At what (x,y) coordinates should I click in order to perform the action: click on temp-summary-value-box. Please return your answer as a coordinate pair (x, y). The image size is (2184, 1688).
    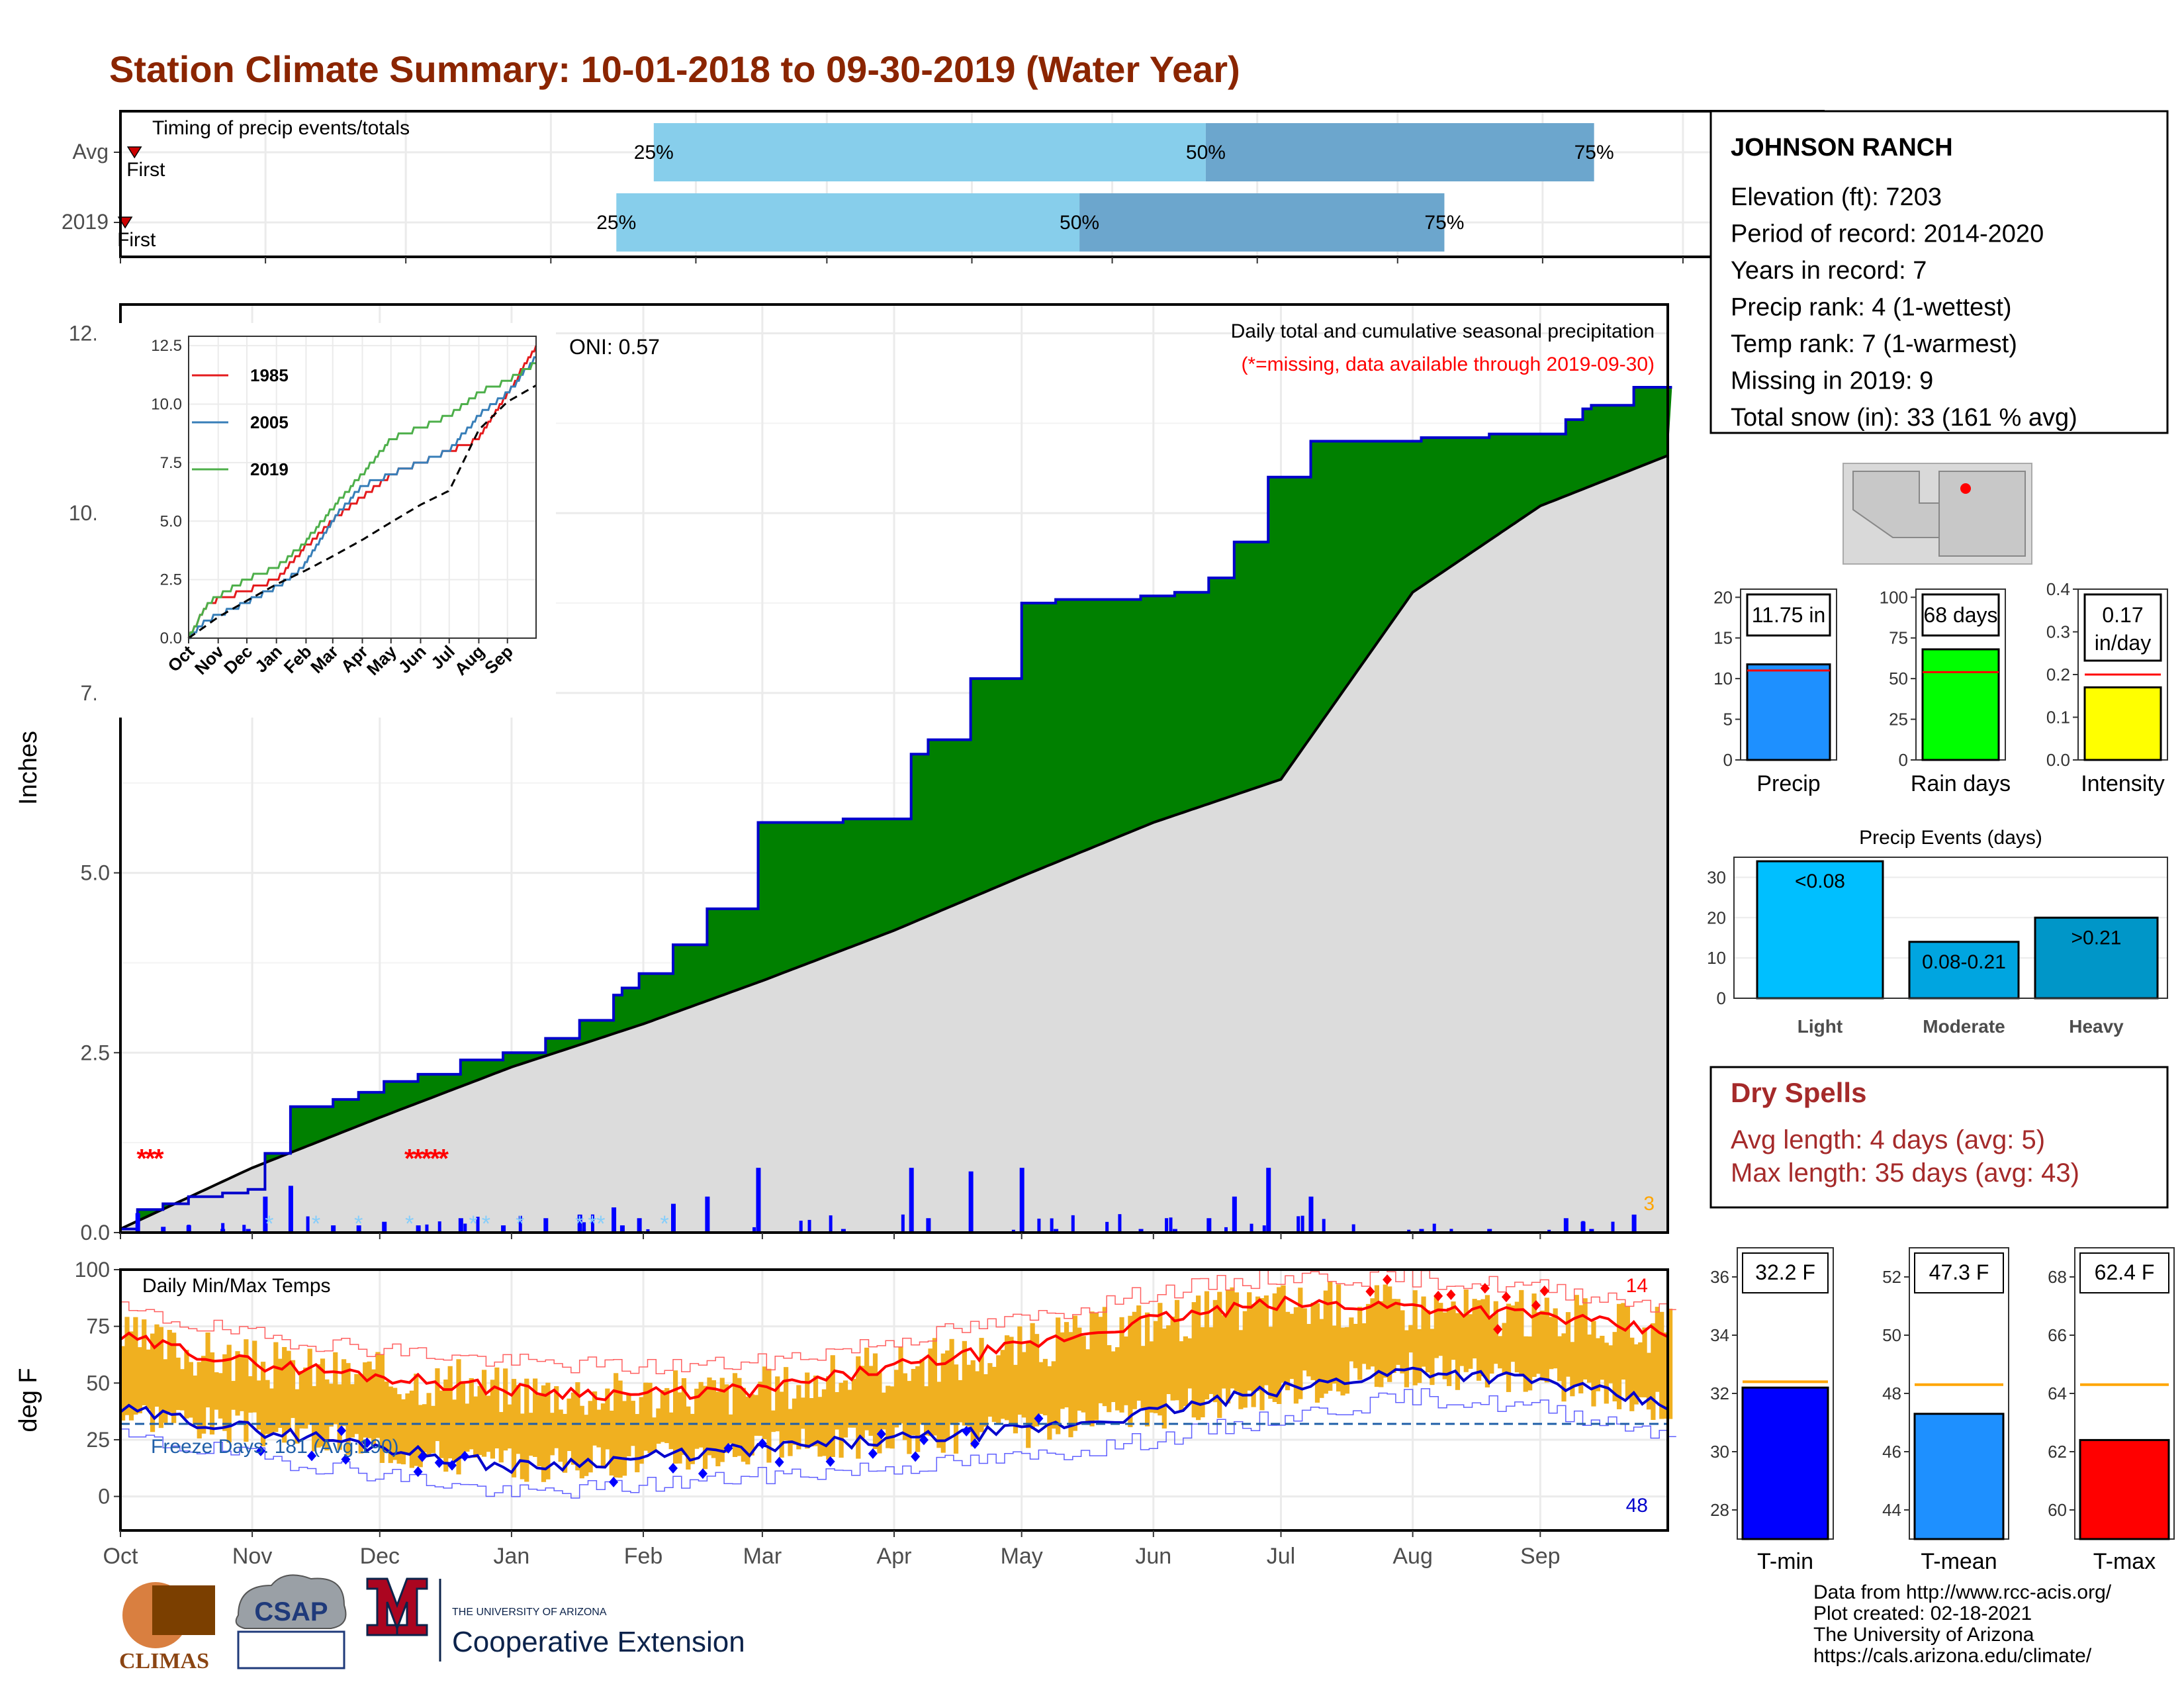
    Looking at the image, I should click on (2124, 1272).